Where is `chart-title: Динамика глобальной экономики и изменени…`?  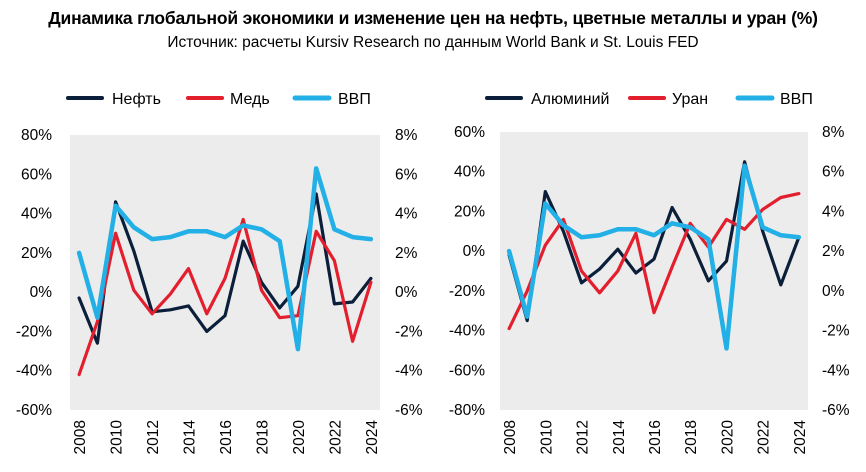 chart-title: Динамика глобальной экономики и изменени… is located at coordinates (433, 18).